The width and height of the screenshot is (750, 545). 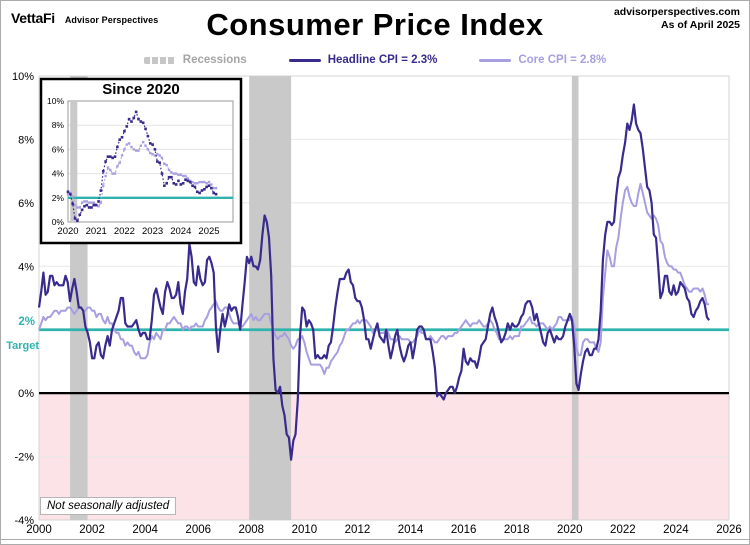 I want to click on logo-primary-text: VettaFi, so click(x=33, y=18).